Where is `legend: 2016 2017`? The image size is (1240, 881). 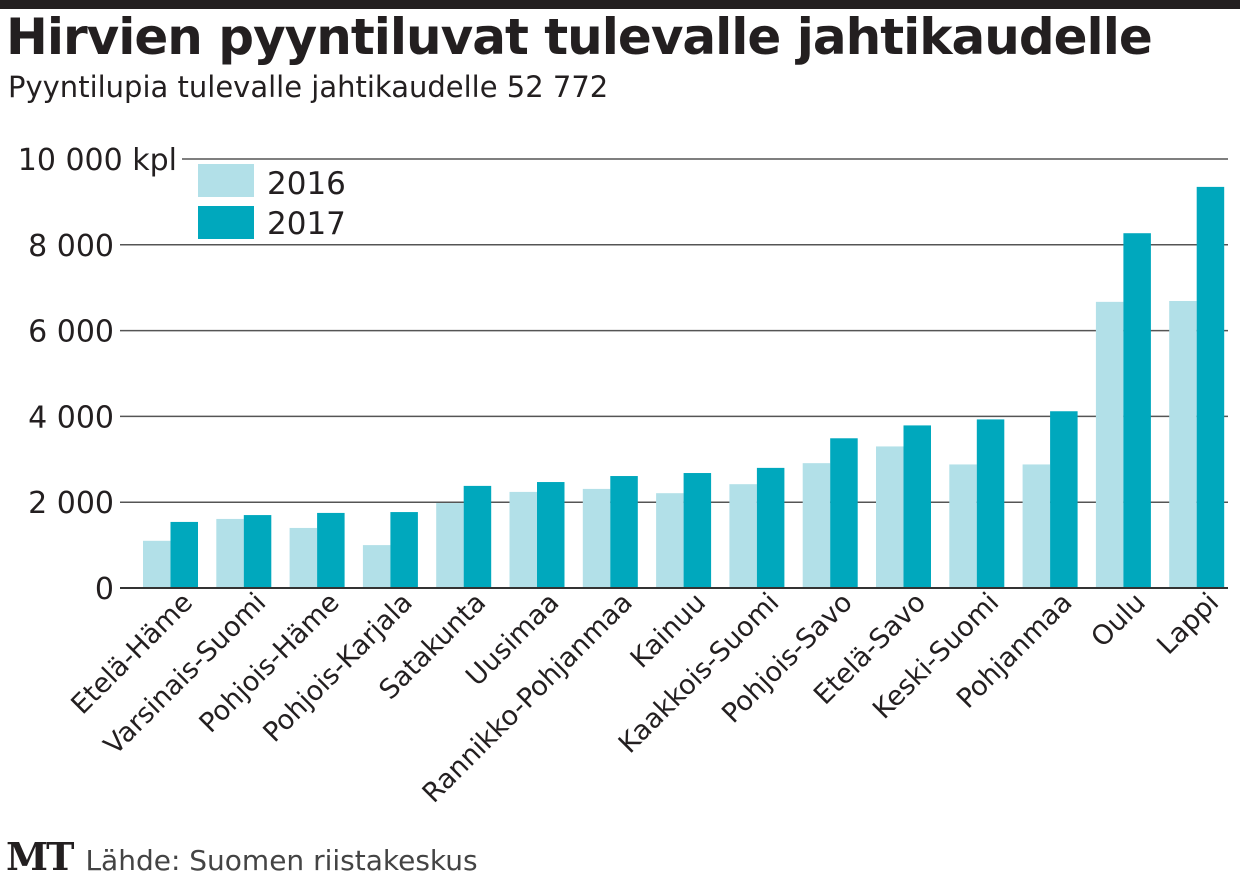 legend: 2016 2017 is located at coordinates (272, 203).